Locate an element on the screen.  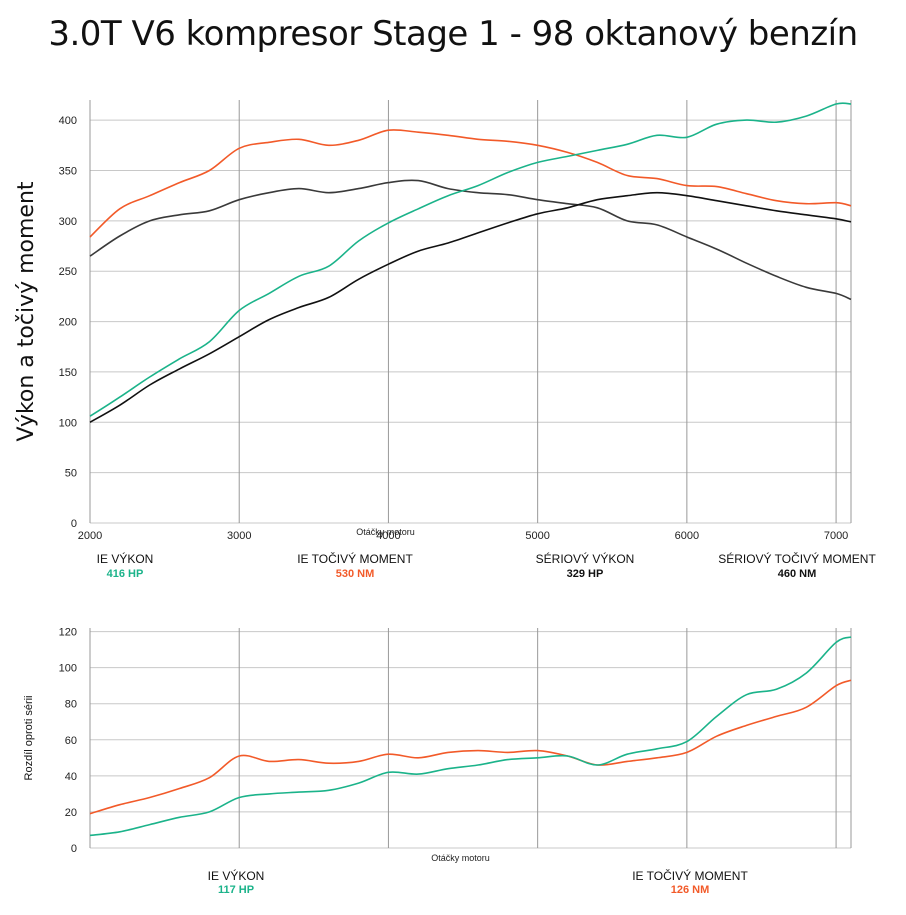
y-tick-label: 400 is located at coordinates (68, 121).